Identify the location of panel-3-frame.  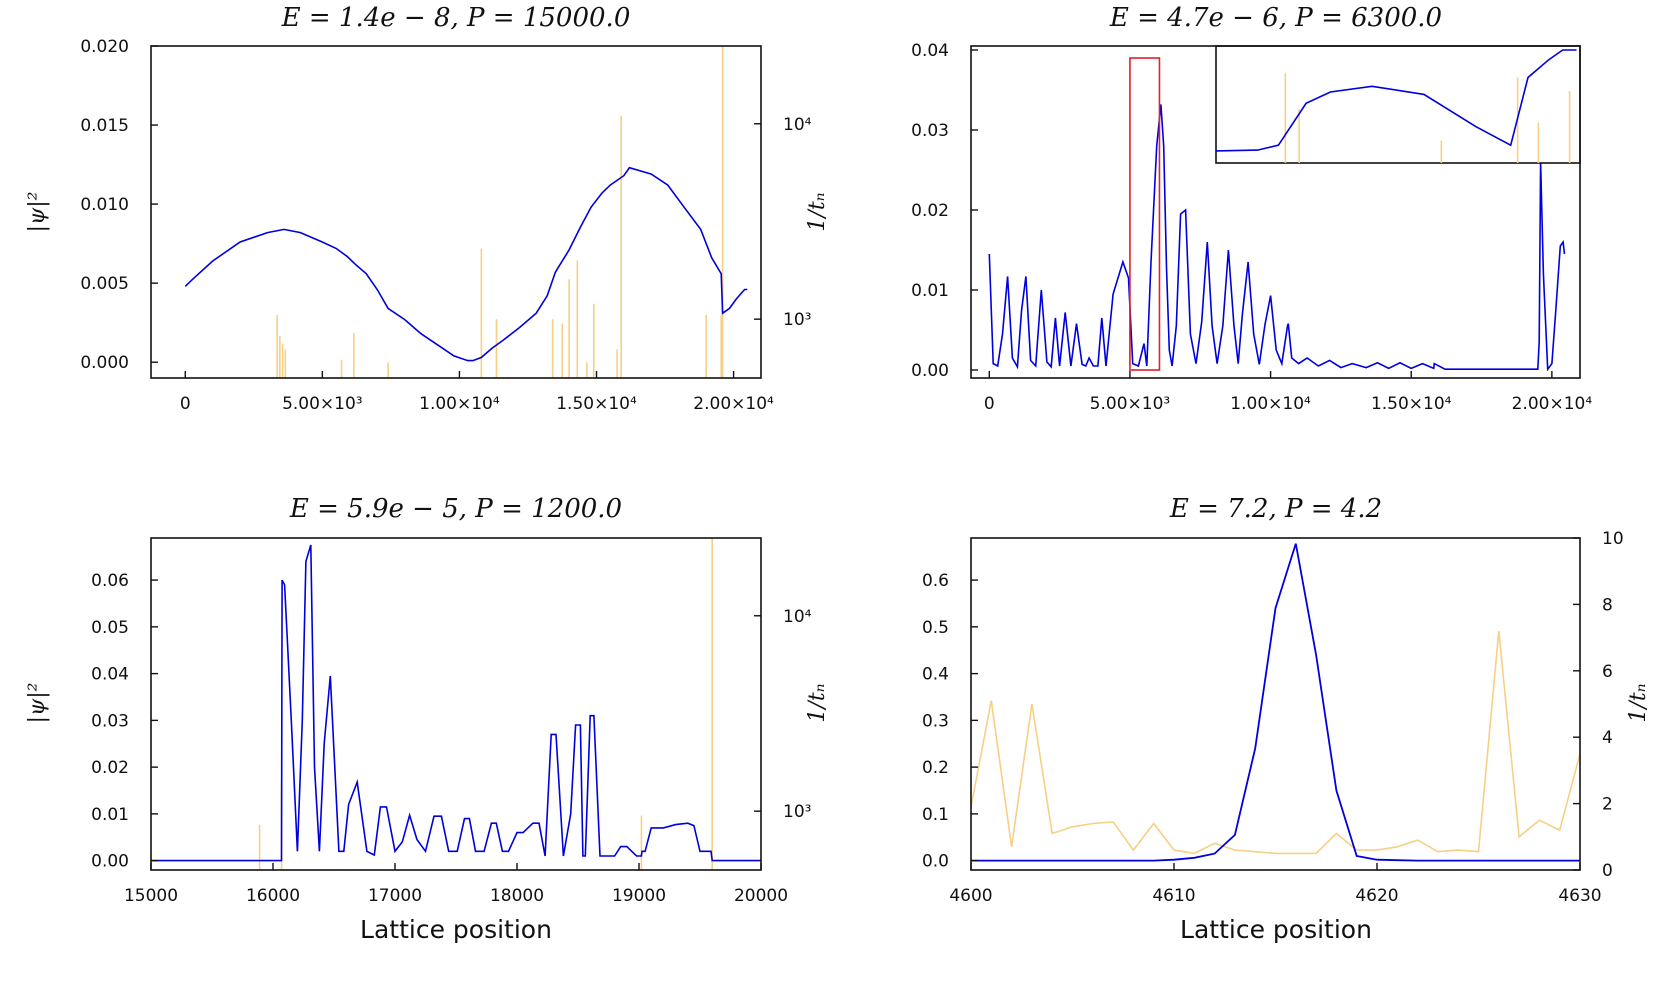
(456, 704).